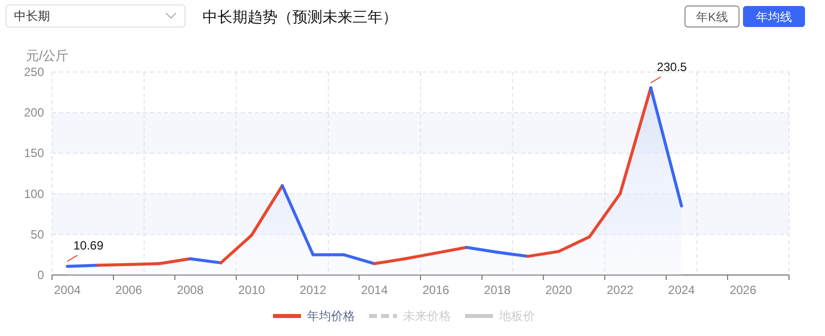 The image size is (825, 336). Describe the element at coordinates (47, 55) in the screenshot. I see `y-axis-title: 元/公斤` at that location.